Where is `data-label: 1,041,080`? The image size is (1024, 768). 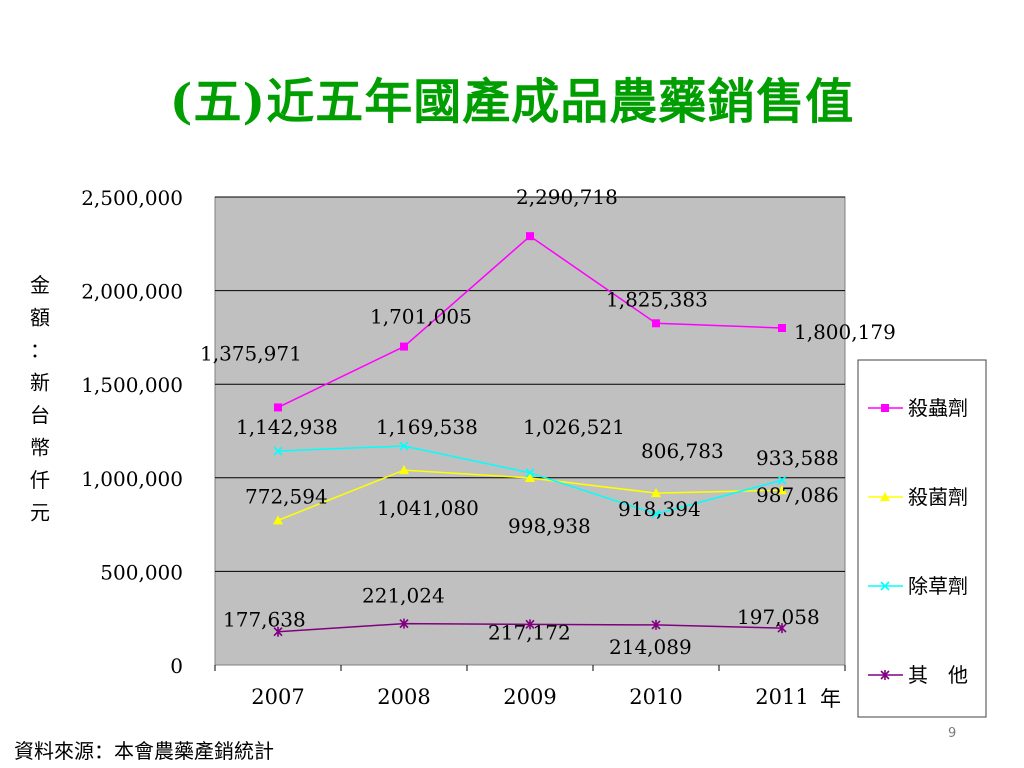 data-label: 1,041,080 is located at coordinates (428, 508).